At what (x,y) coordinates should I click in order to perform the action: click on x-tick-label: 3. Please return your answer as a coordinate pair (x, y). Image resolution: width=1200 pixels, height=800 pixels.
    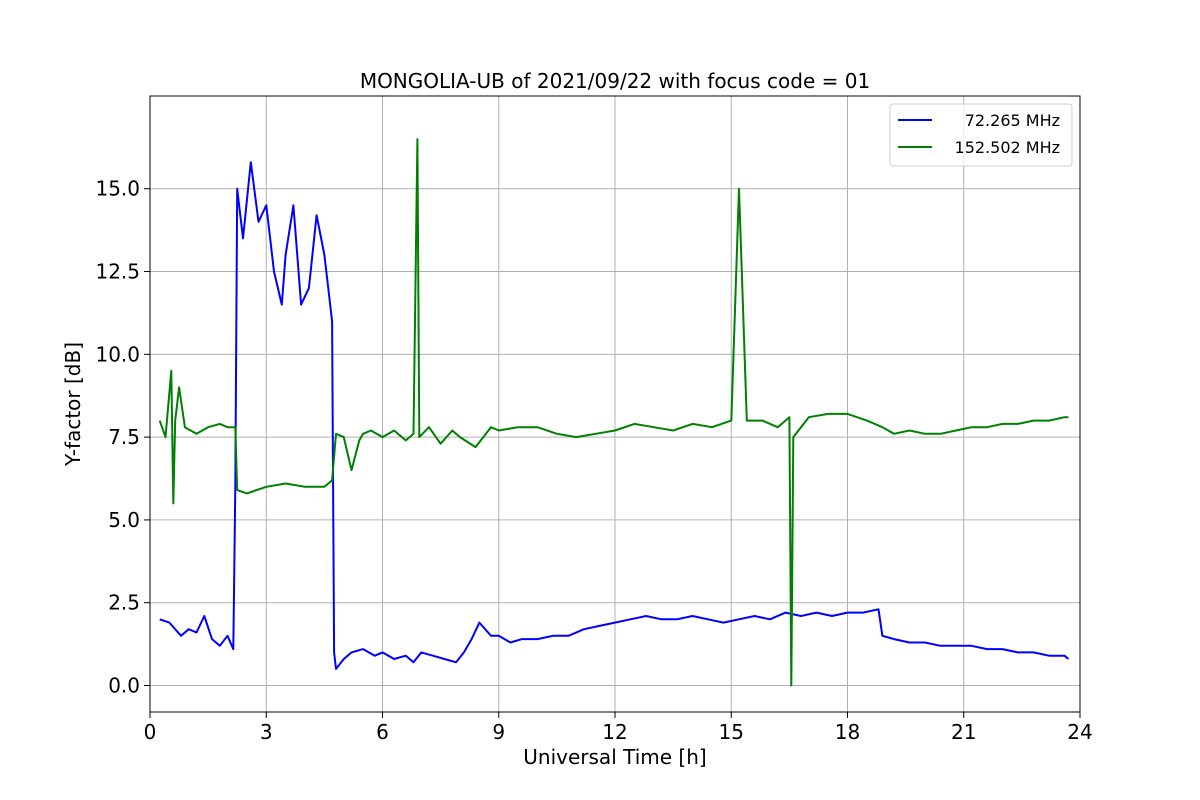
    Looking at the image, I should click on (266, 732).